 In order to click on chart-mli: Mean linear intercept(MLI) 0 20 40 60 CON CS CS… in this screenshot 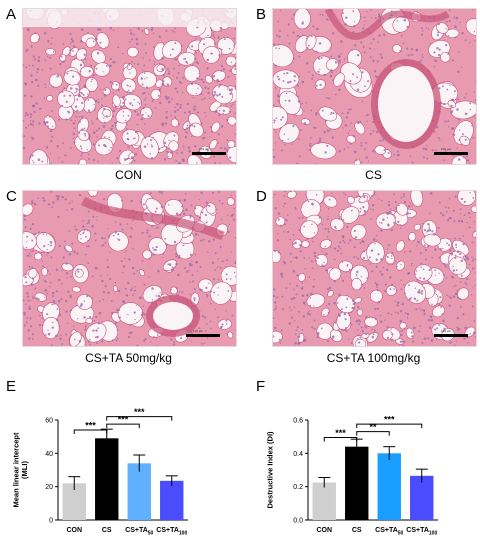, I will do `click(117, 471)`.